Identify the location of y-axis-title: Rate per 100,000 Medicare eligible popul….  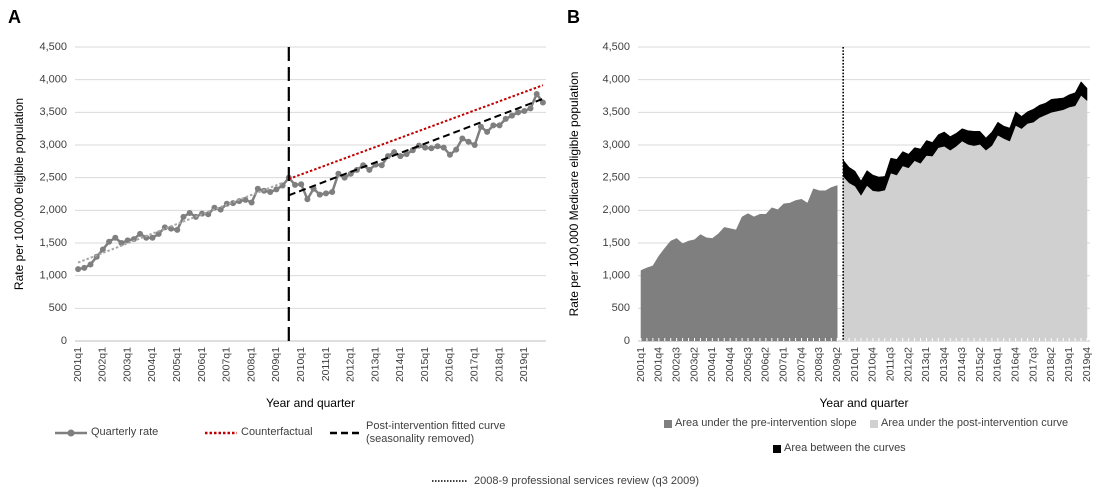
(574, 194).